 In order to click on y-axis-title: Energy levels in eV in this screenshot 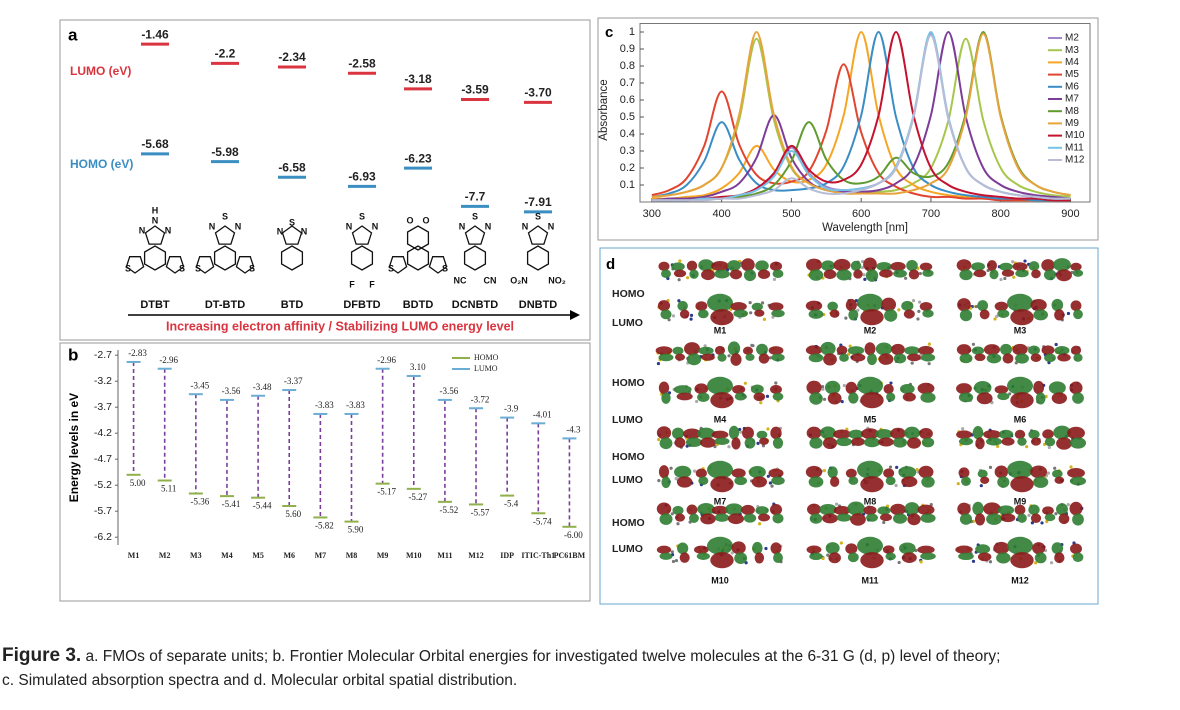, I will do `click(74, 447)`.